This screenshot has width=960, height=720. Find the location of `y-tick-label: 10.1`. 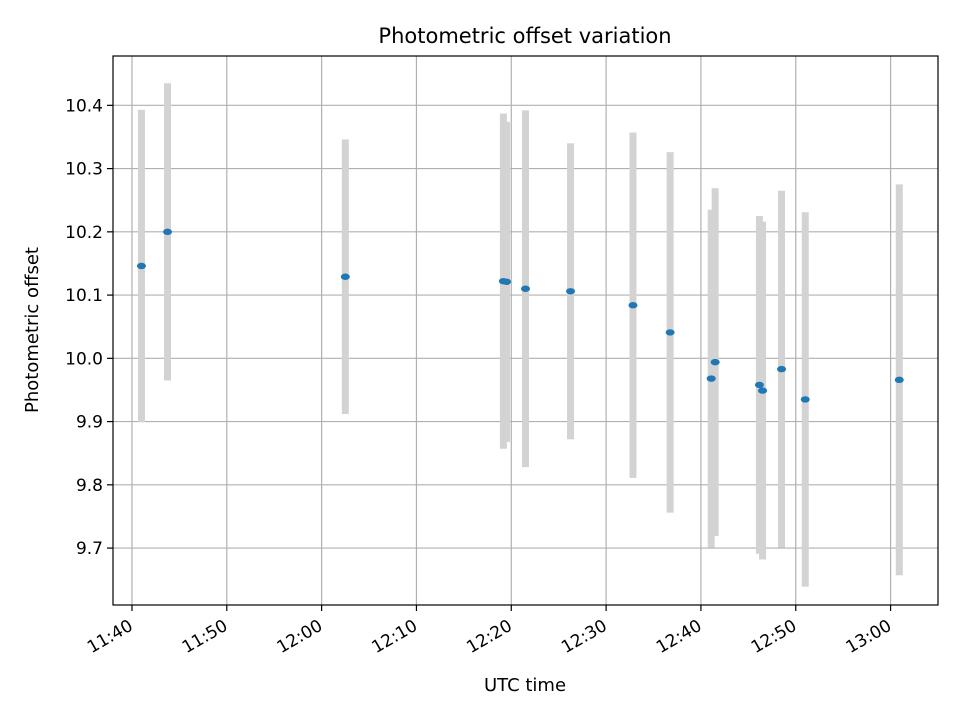

y-tick-label: 10.1 is located at coordinates (84, 296).